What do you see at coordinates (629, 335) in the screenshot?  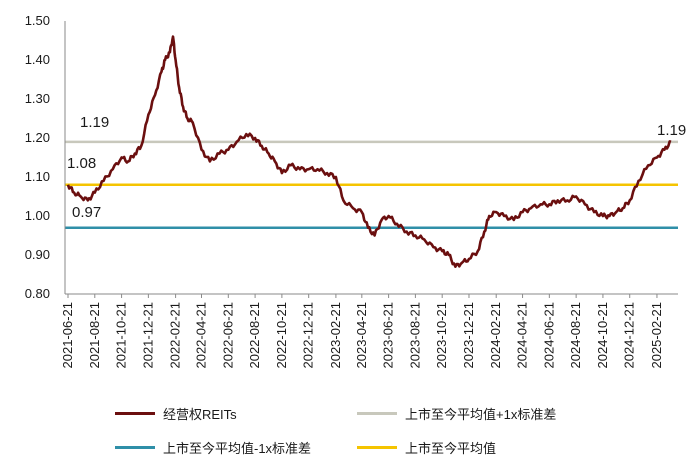 I see `x-tick-label-21: 2024-12-21` at bounding box center [629, 335].